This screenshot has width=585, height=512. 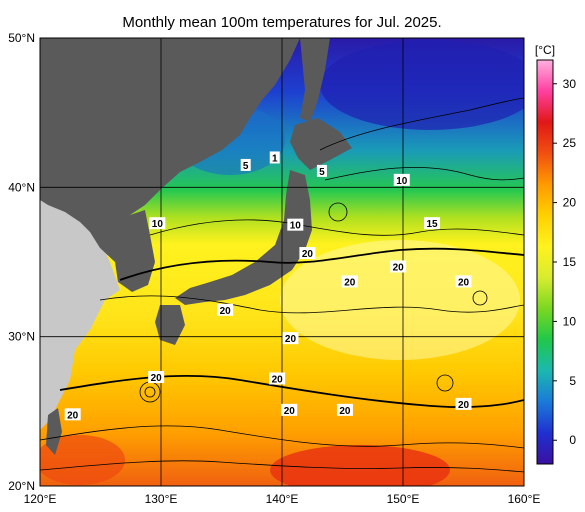 What do you see at coordinates (243, 237) in the screenshot?
I see `land-honshu` at bounding box center [243, 237].